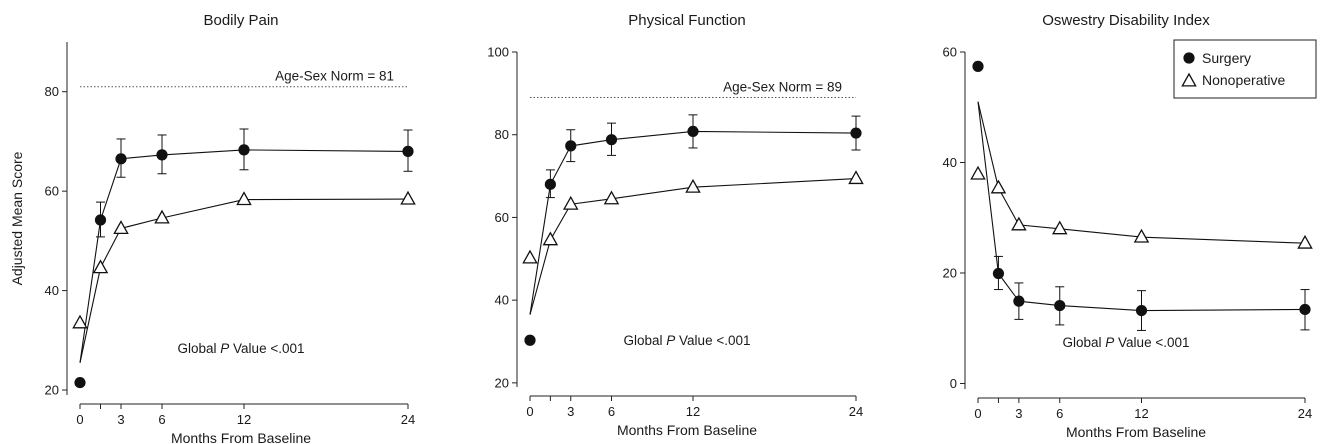 The image size is (1325, 444). I want to click on legend-box, so click(1245, 69).